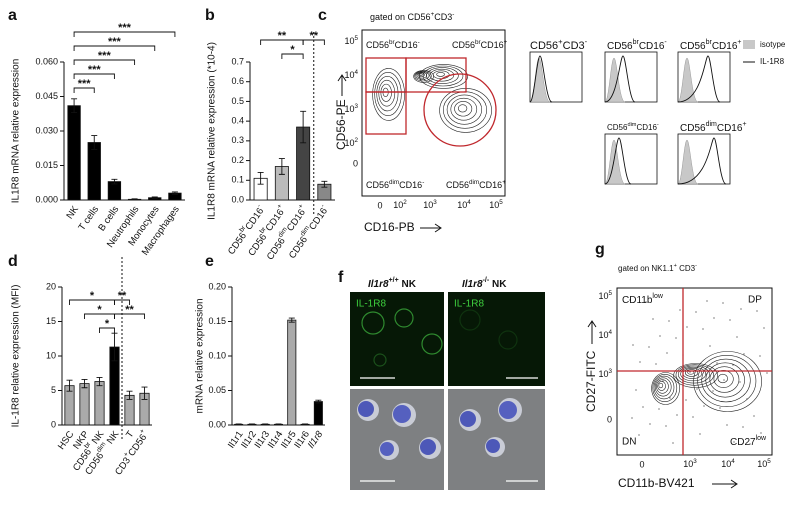 The image size is (800, 525). What do you see at coordinates (371, 304) in the screenshot?
I see `stain-label: IL-1R8` at bounding box center [371, 304].